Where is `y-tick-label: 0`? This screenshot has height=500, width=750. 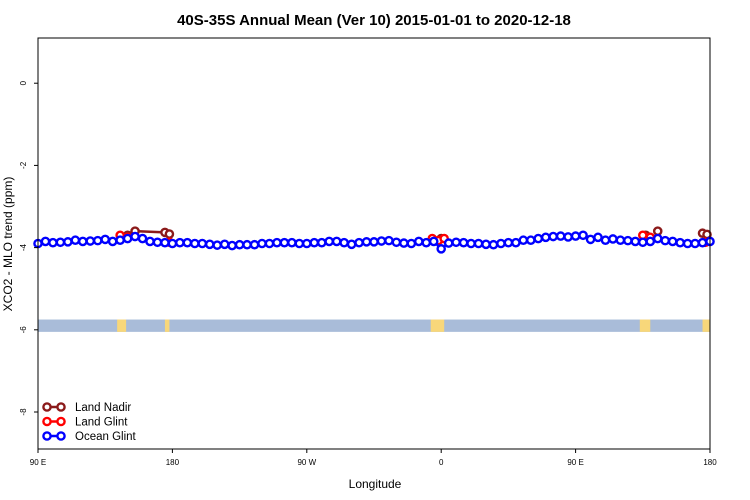
y-tick-label: 0 is located at coordinates (23, 82).